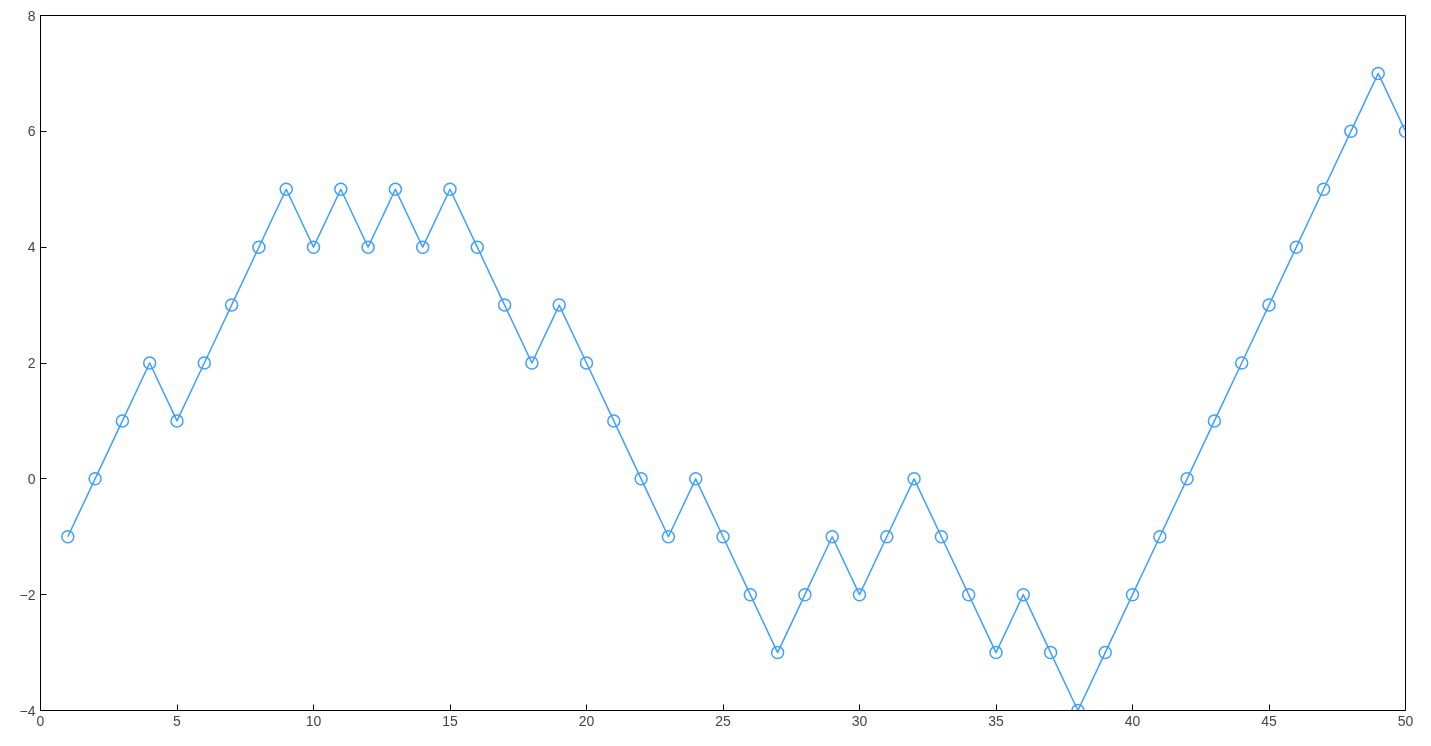 The width and height of the screenshot is (1431, 746). I want to click on x-tick-label: 40, so click(1132, 720).